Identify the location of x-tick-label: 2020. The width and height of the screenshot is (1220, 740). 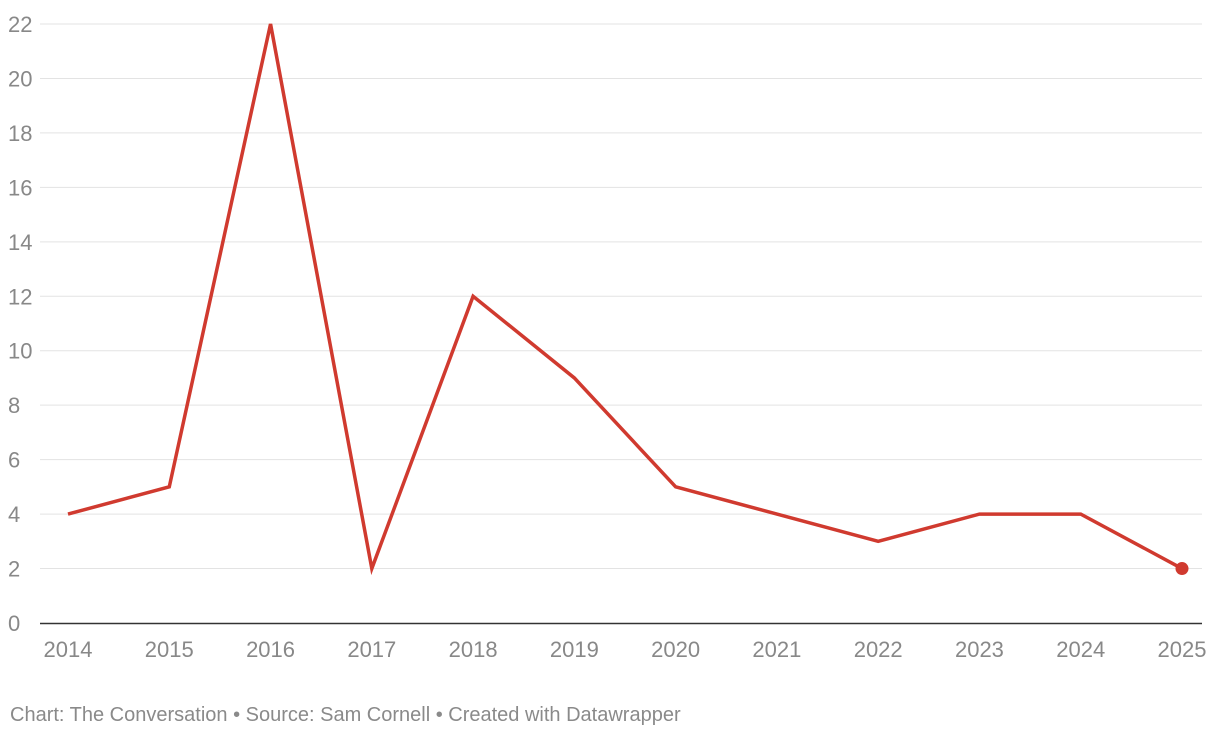
(675, 649).